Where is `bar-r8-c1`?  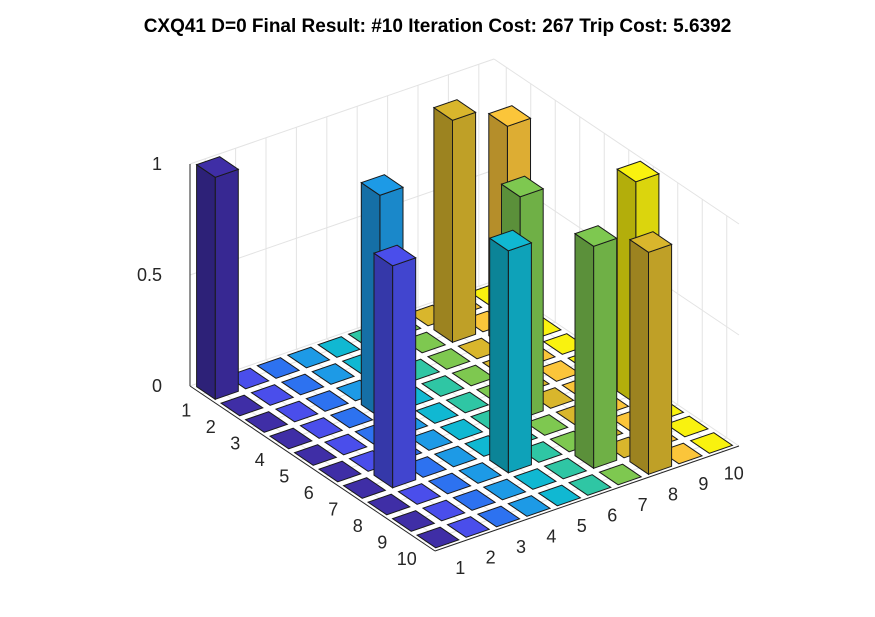 bar-r8-c1 is located at coordinates (388, 504).